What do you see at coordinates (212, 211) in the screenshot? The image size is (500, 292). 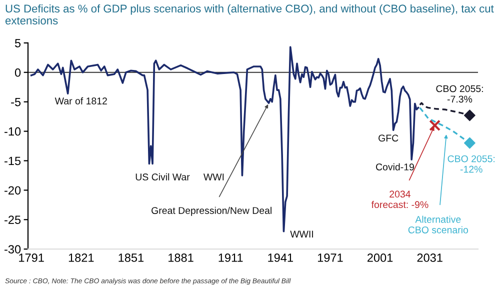 I see `annotation: Great Depression/New Deal` at bounding box center [212, 211].